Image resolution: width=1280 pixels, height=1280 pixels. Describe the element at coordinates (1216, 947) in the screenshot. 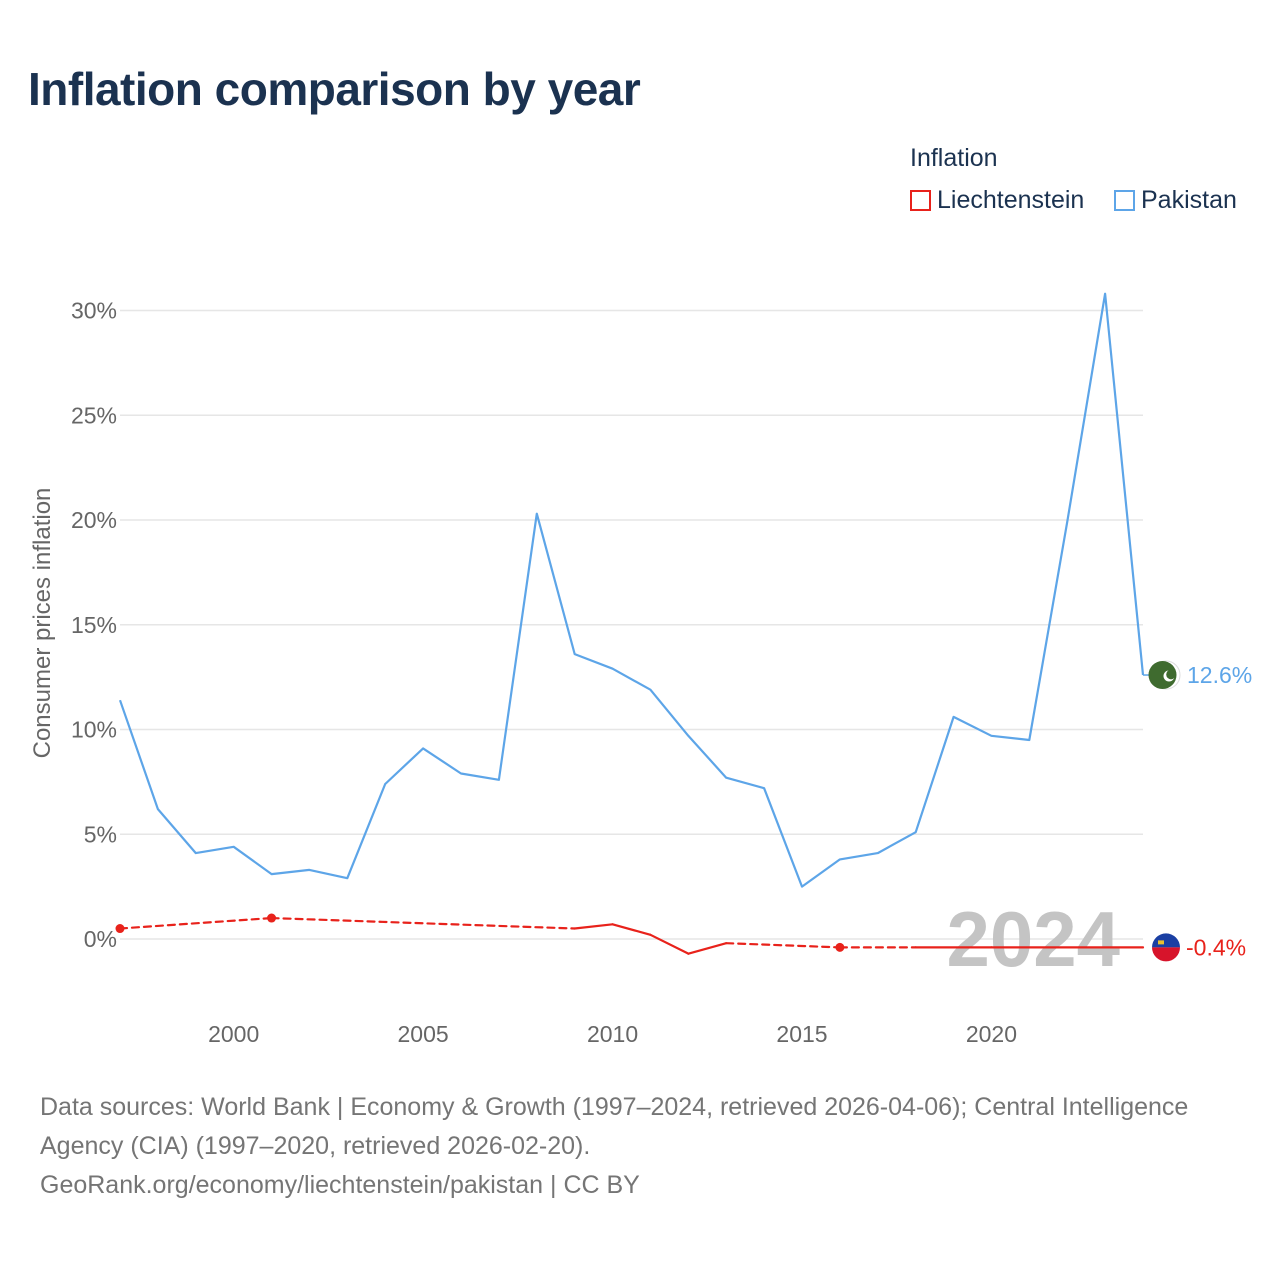

I see `end-label-liechtenstein: -0.4%` at that location.